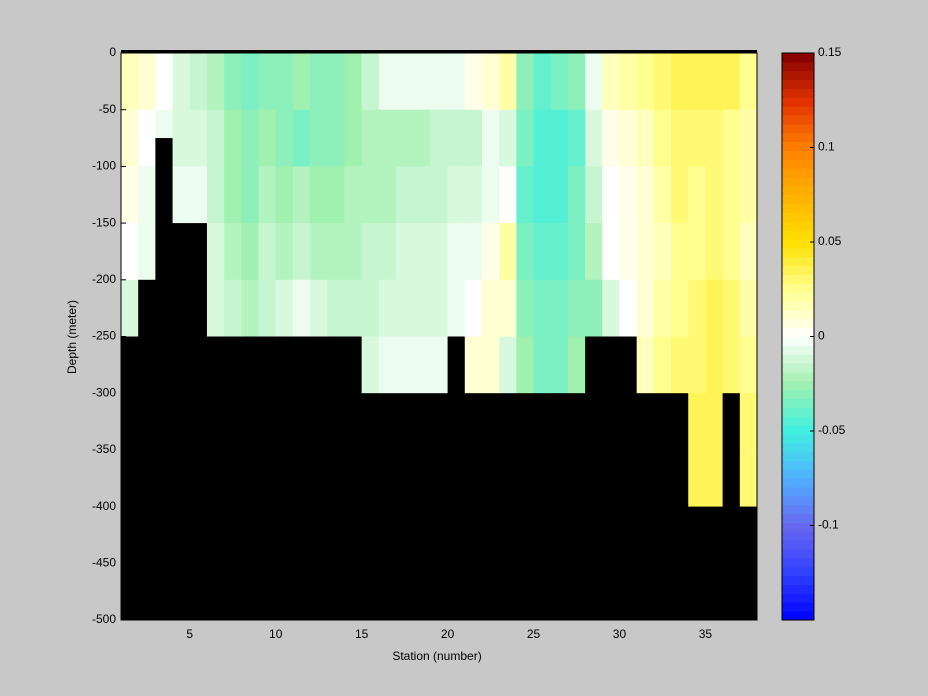 This screenshot has width=928, height=696. I want to click on colorbar-tick-label: 0.15, so click(830, 52).